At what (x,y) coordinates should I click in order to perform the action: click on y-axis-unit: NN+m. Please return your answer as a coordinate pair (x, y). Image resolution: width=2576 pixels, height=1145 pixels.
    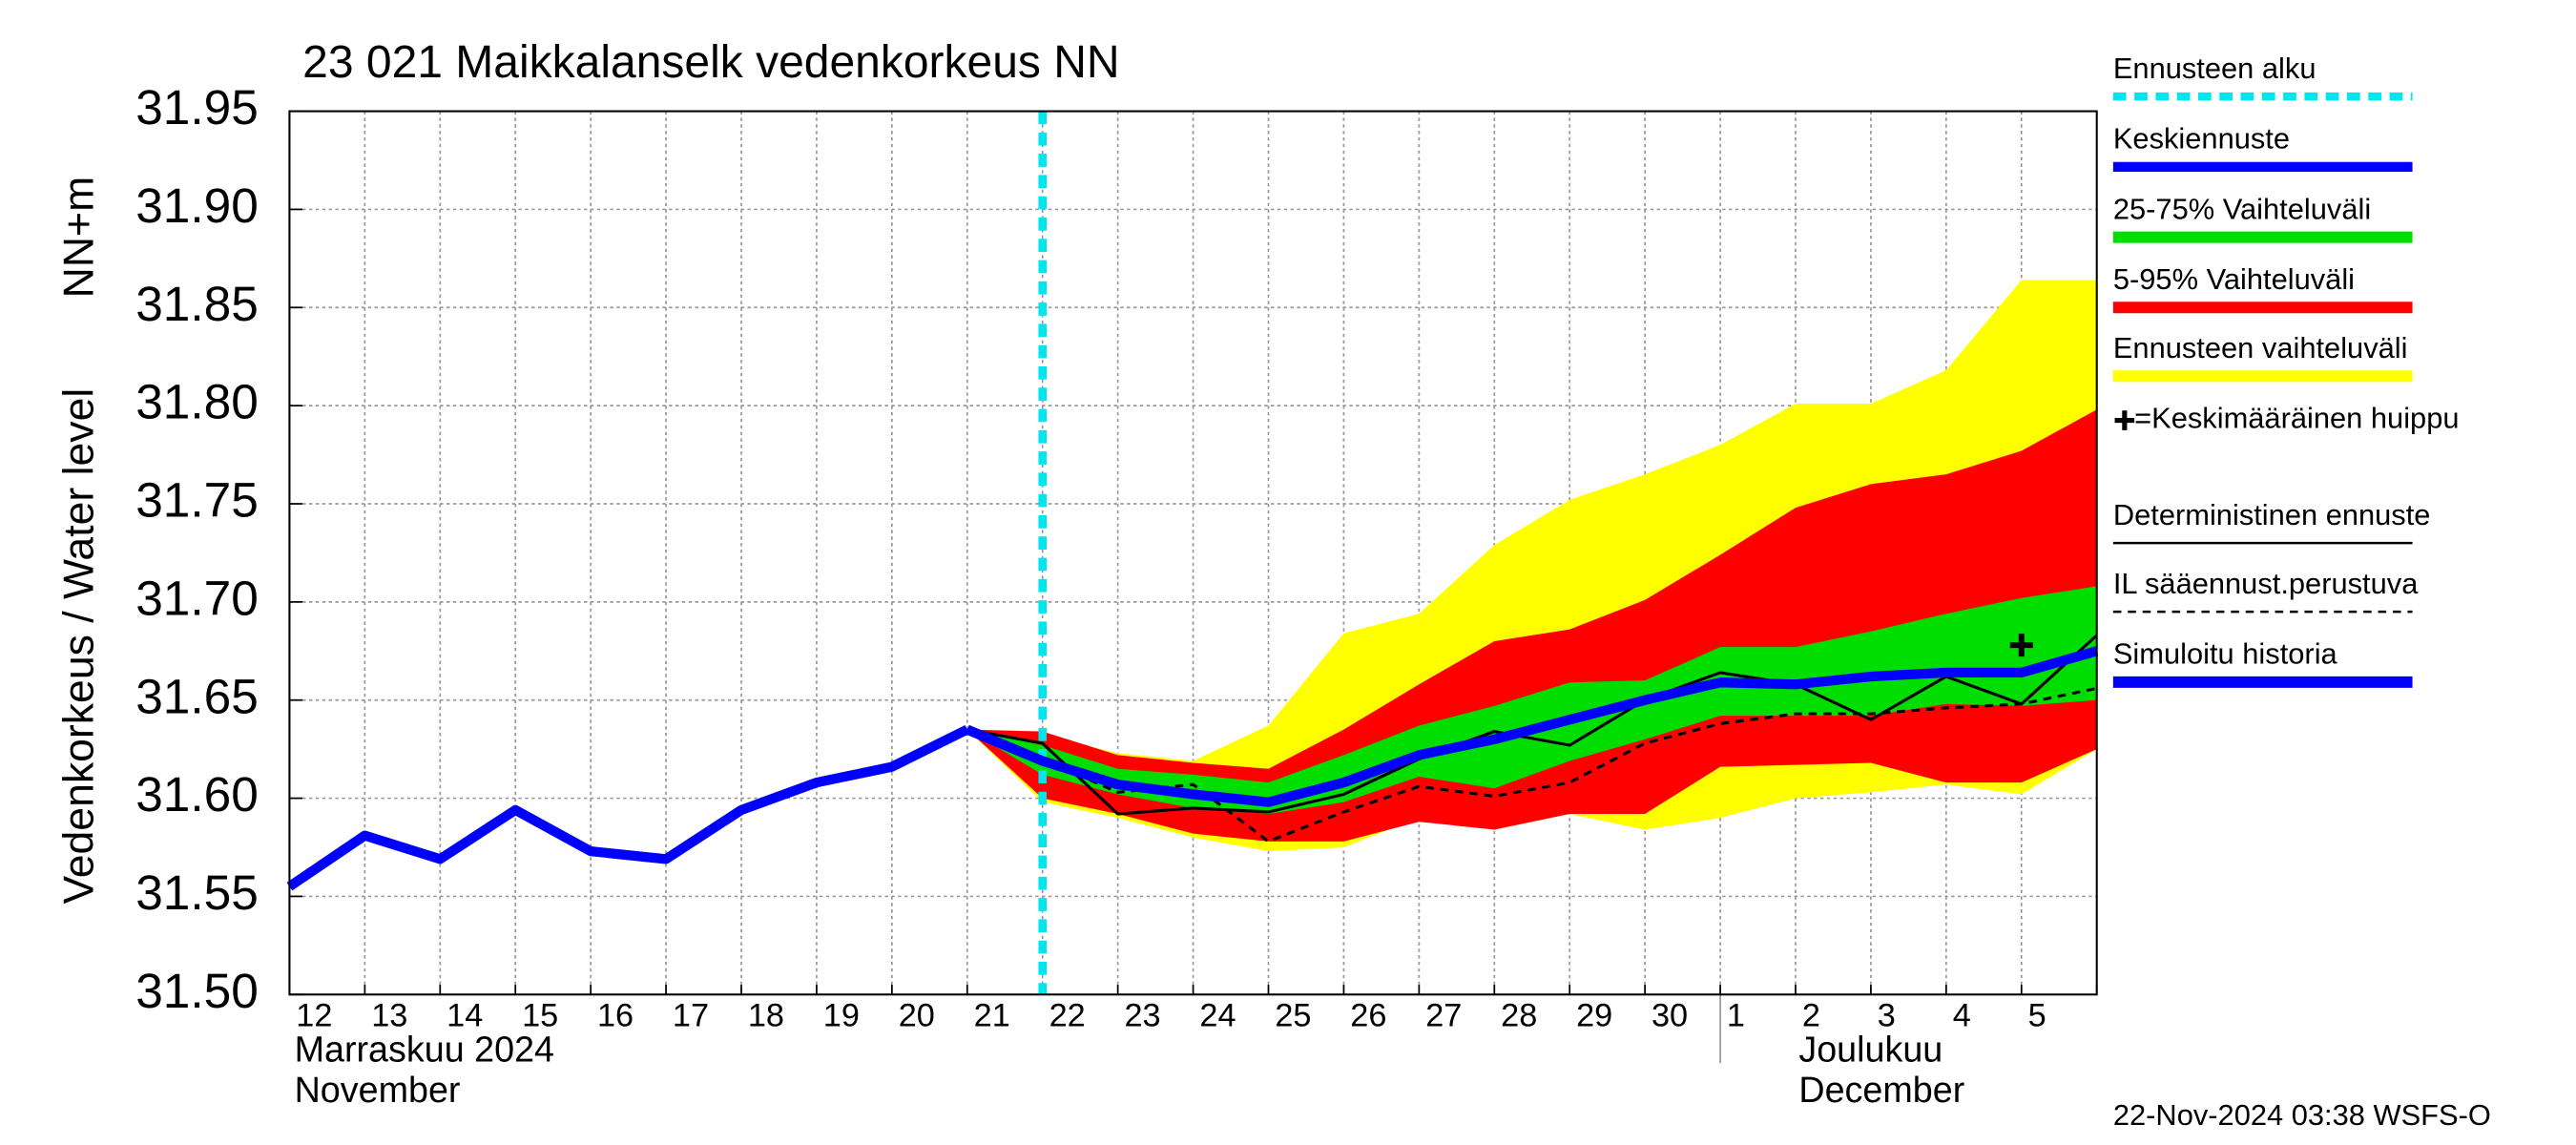
    Looking at the image, I should click on (78, 238).